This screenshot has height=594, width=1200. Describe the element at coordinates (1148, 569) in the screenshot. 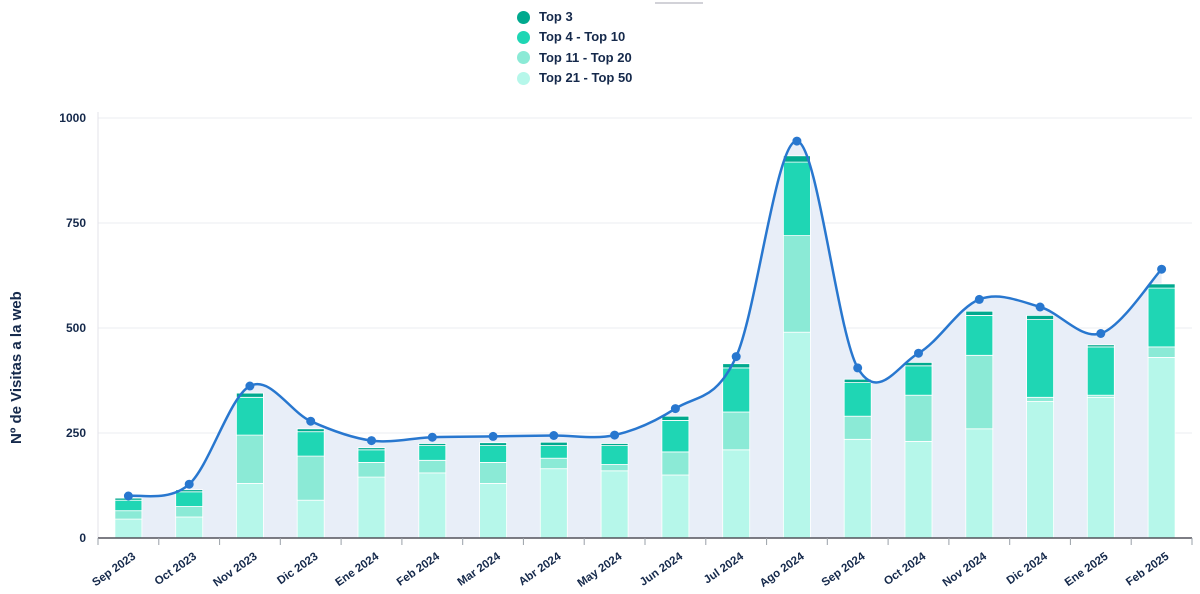

I see `x-tick-label: Feb 2025` at that location.